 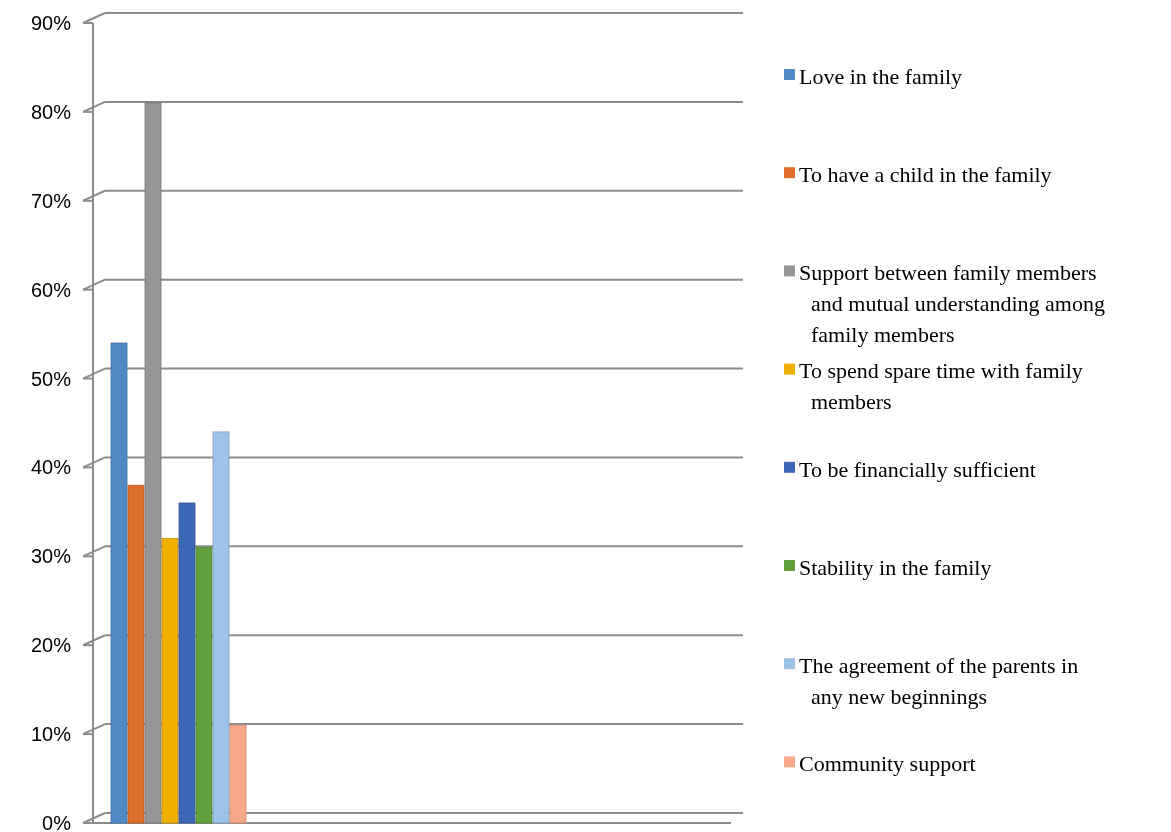 I want to click on legend-label: Support between family members and mutual understanding among family members, so click(x=952, y=304).